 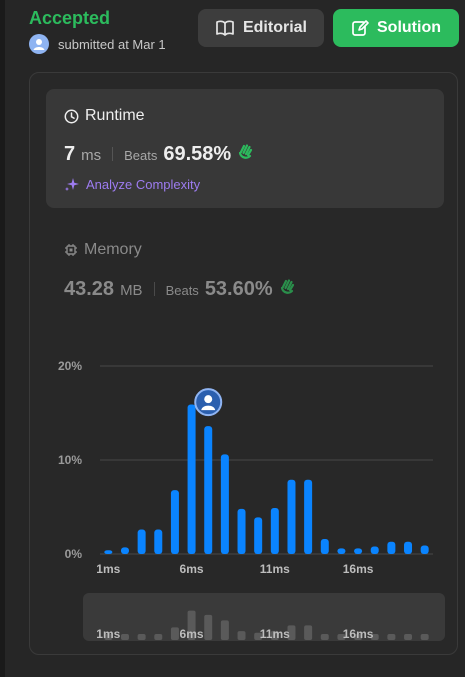 What do you see at coordinates (70, 154) in the screenshot?
I see `runtime-value: 7` at bounding box center [70, 154].